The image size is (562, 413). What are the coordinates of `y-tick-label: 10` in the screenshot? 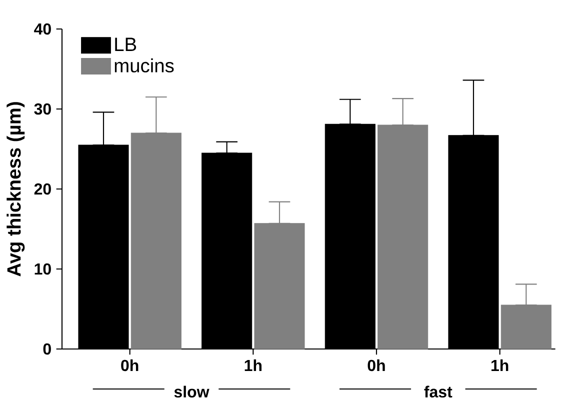 It's located at (42, 269).